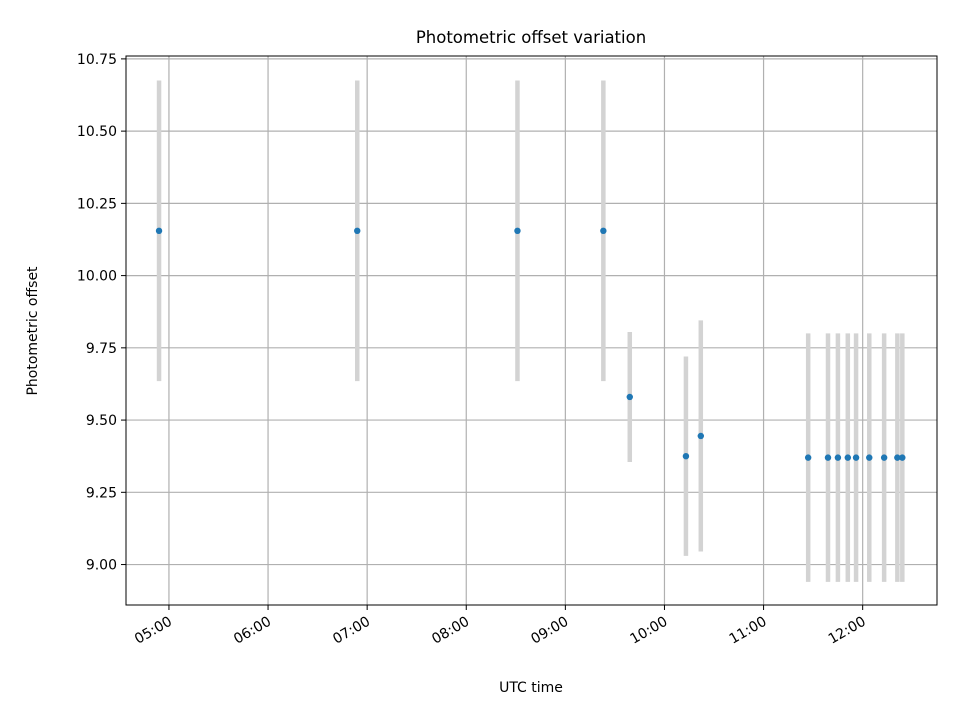 This screenshot has width=960, height=720. I want to click on x-axis-label: UTC time, so click(531, 688).